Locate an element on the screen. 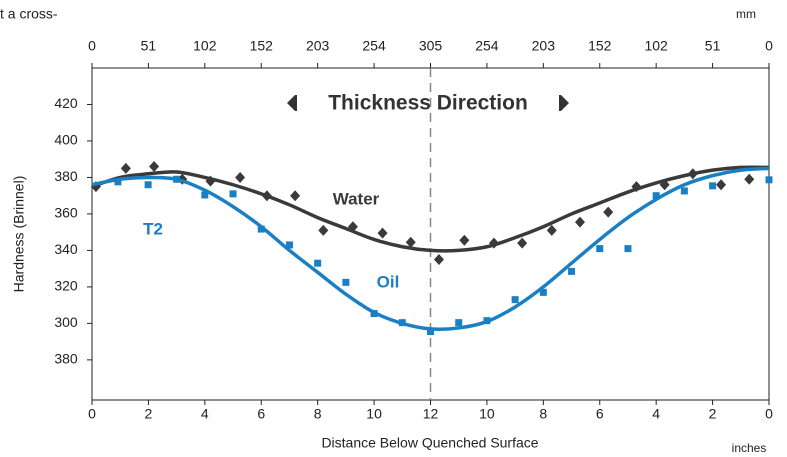 This screenshot has height=457, width=787. x-unit: inches is located at coordinates (749, 448).